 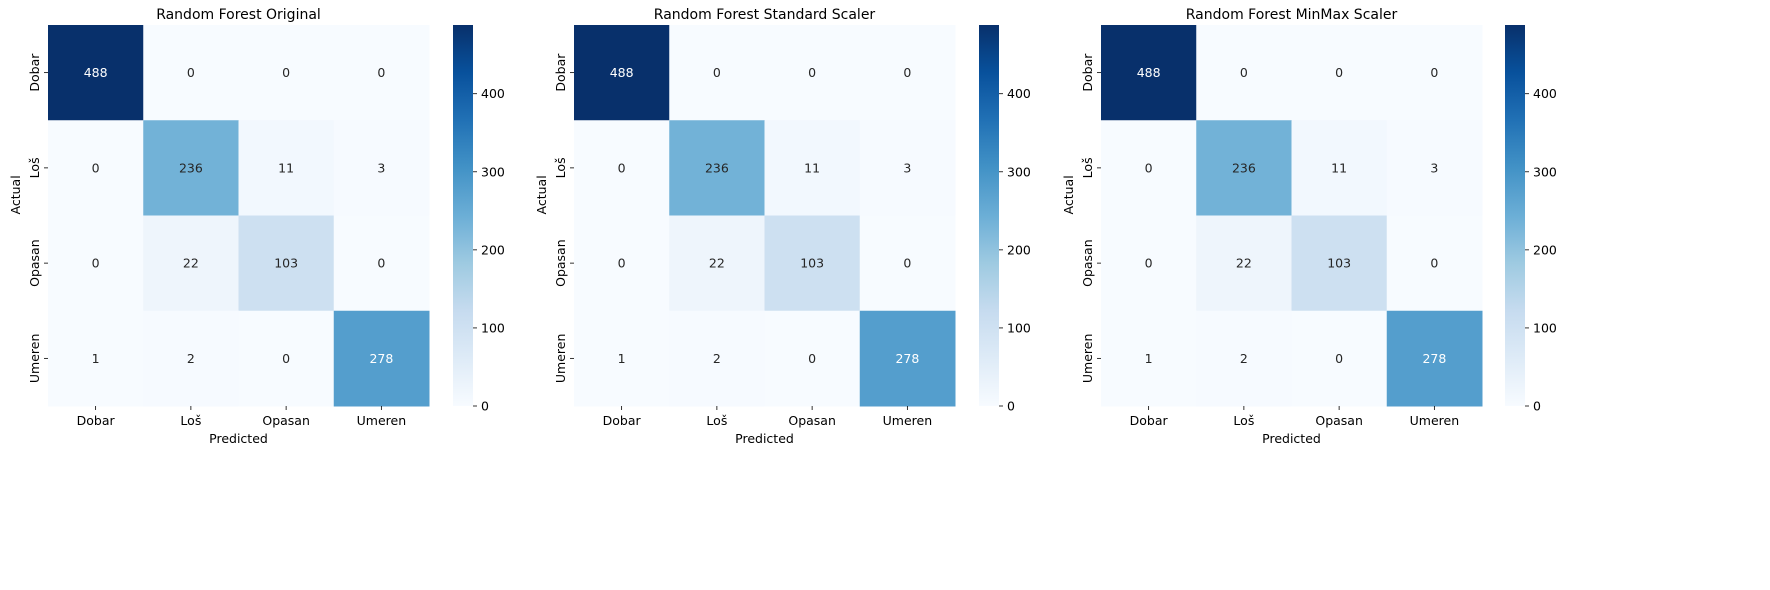 What do you see at coordinates (493, 327) in the screenshot?
I see `colorbar-tick-label: 100` at bounding box center [493, 327].